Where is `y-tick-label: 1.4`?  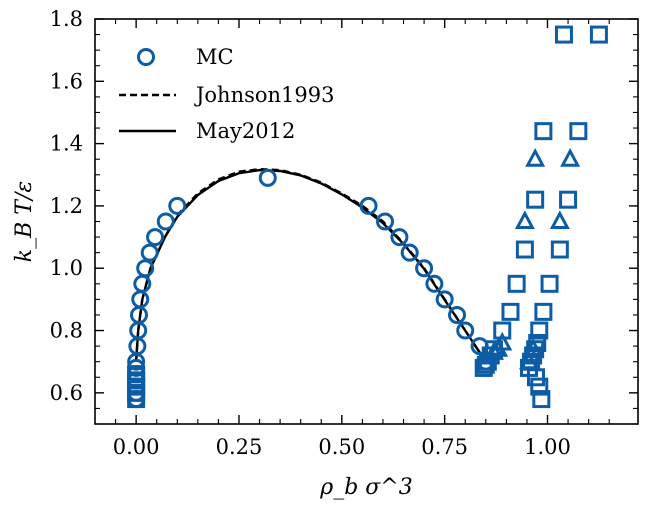 y-tick-label: 1.4 is located at coordinates (66, 144).